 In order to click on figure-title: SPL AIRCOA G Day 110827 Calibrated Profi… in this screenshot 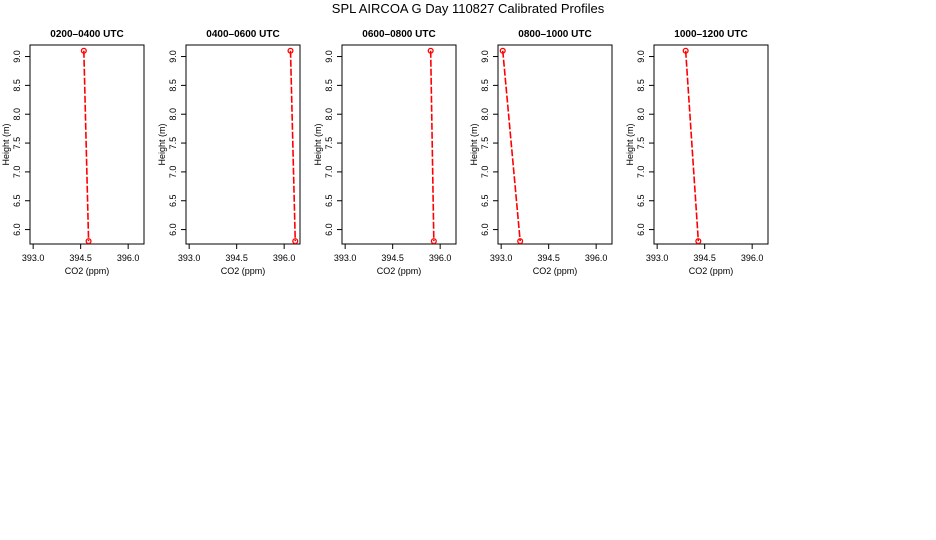, I will do `click(468, 8)`.